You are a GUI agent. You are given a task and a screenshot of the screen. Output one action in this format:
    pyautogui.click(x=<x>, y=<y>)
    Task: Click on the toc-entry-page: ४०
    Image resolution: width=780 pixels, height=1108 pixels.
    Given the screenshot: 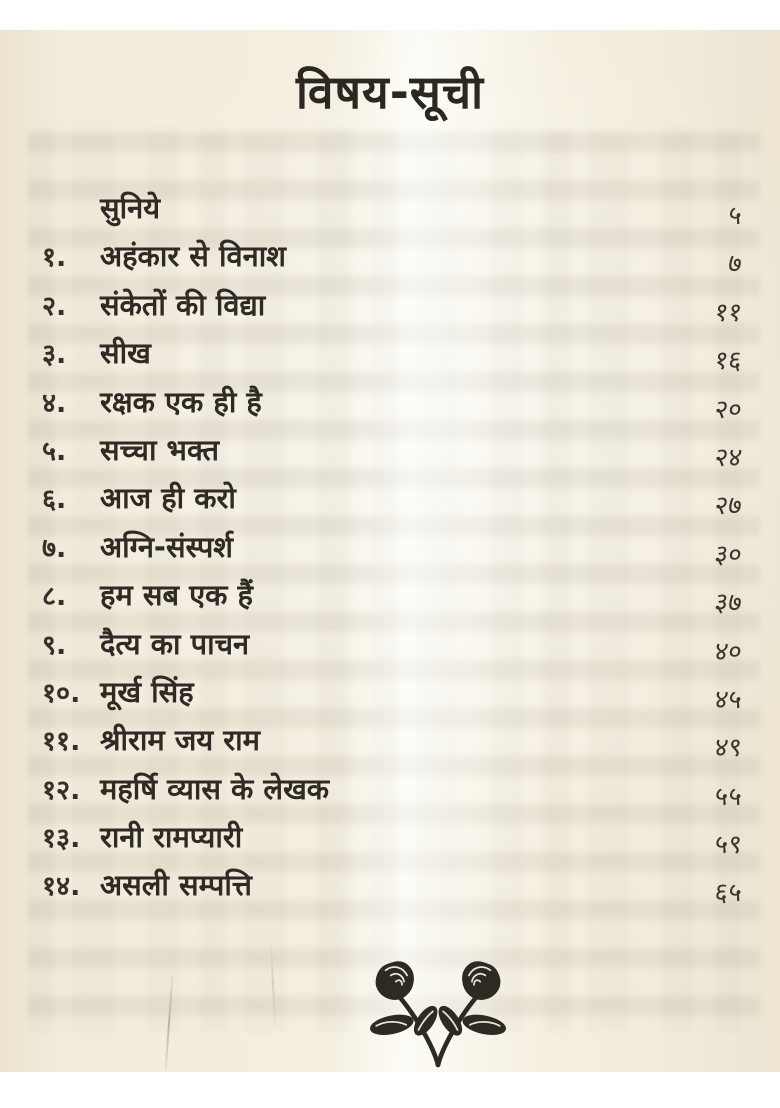 What is the action you would take?
    pyautogui.click(x=728, y=651)
    